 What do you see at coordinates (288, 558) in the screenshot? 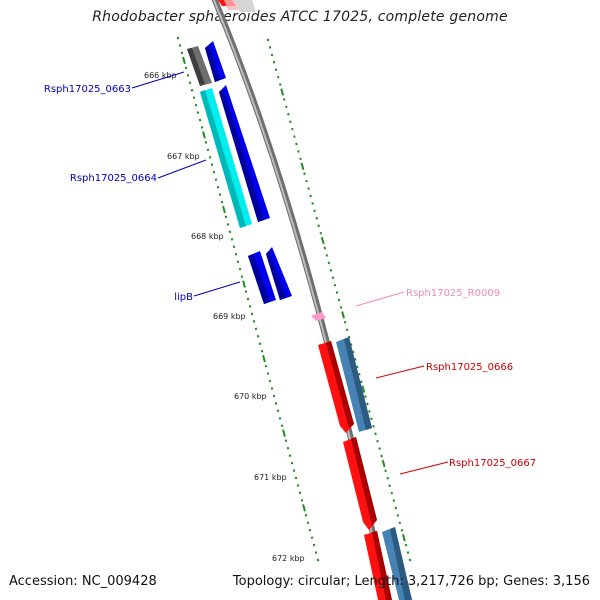
I see `tick-label: 672 kbp` at bounding box center [288, 558].